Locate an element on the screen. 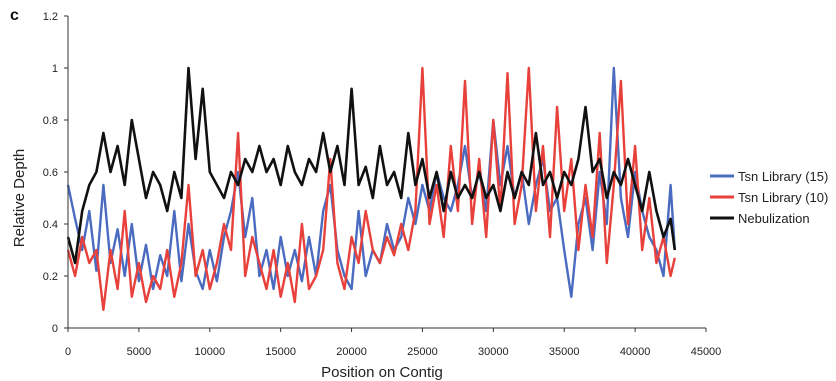  legend-label: Tsn Library (10) is located at coordinates (783, 197).